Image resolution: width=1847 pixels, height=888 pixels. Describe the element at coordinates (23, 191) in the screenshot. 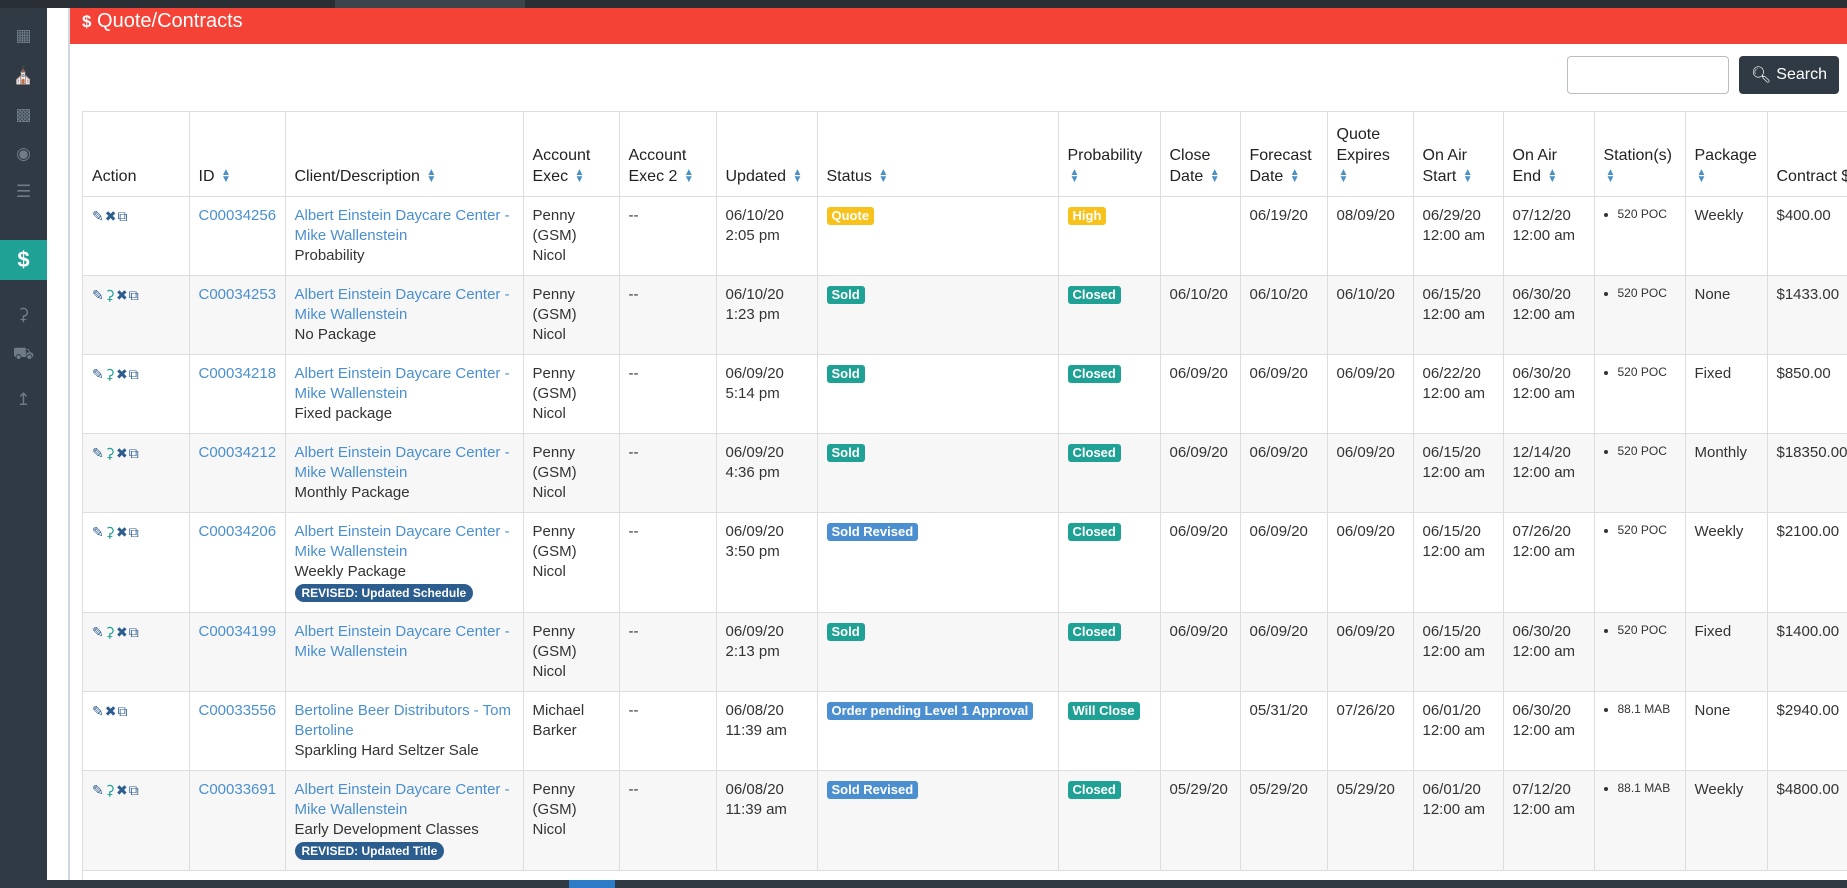

I see `list-icon: ☰` at that location.